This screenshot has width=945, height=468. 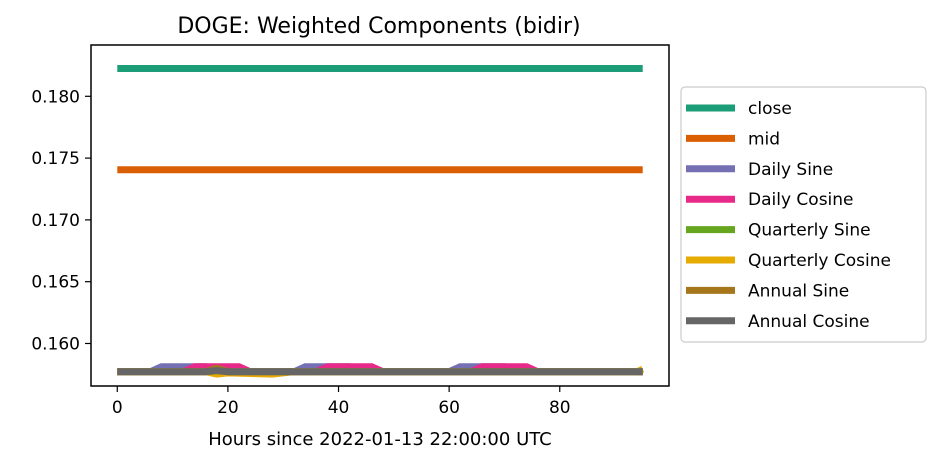 I want to click on x-tick-label: 80, so click(x=560, y=408).